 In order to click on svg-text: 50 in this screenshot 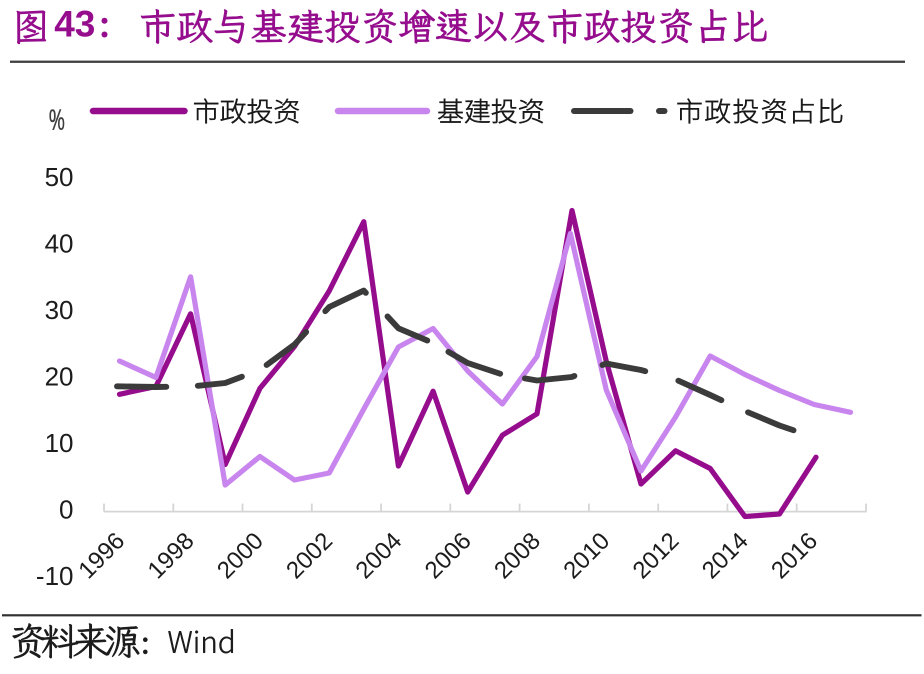, I will do `click(59, 177)`.